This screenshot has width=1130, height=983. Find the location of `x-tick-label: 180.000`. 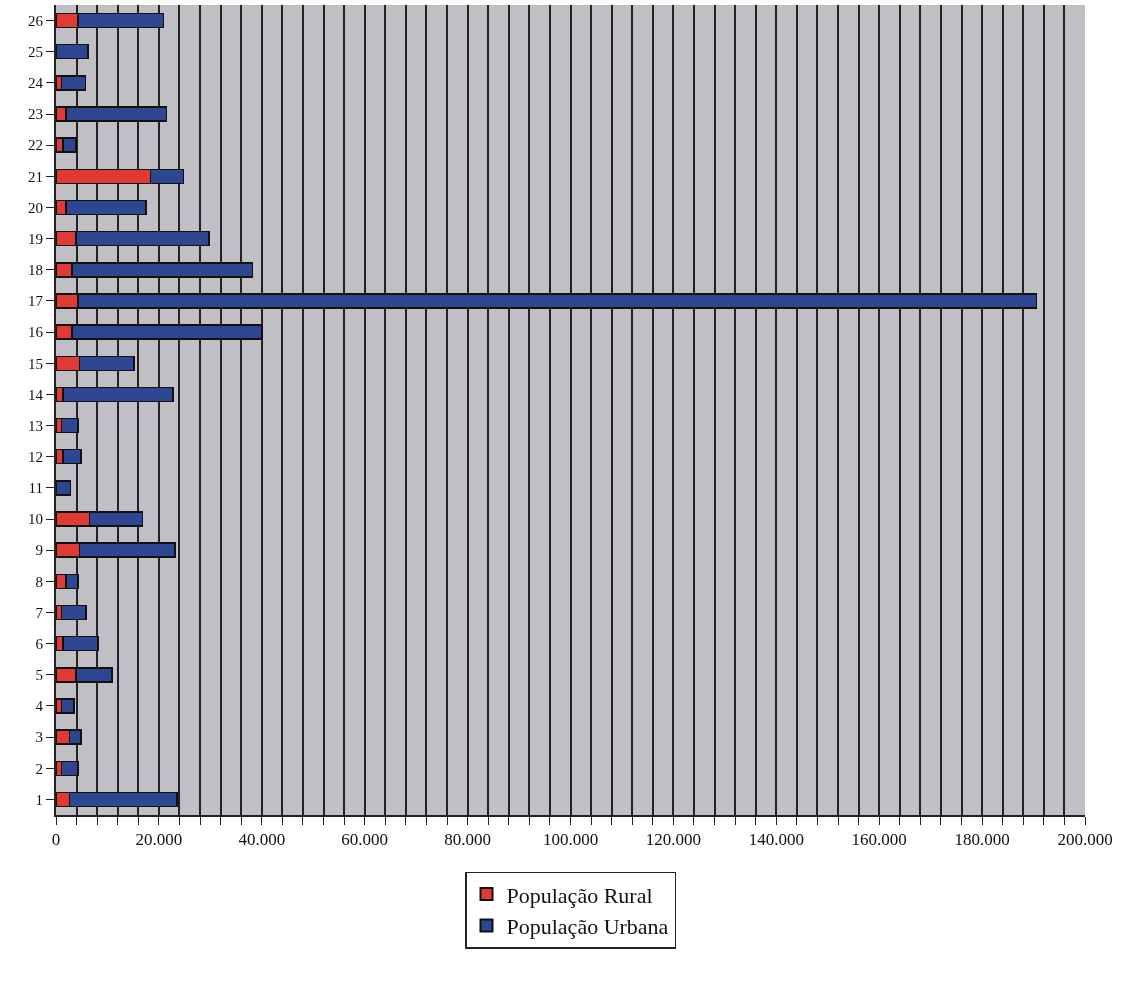

x-tick-label: 180.000 is located at coordinates (982, 840).